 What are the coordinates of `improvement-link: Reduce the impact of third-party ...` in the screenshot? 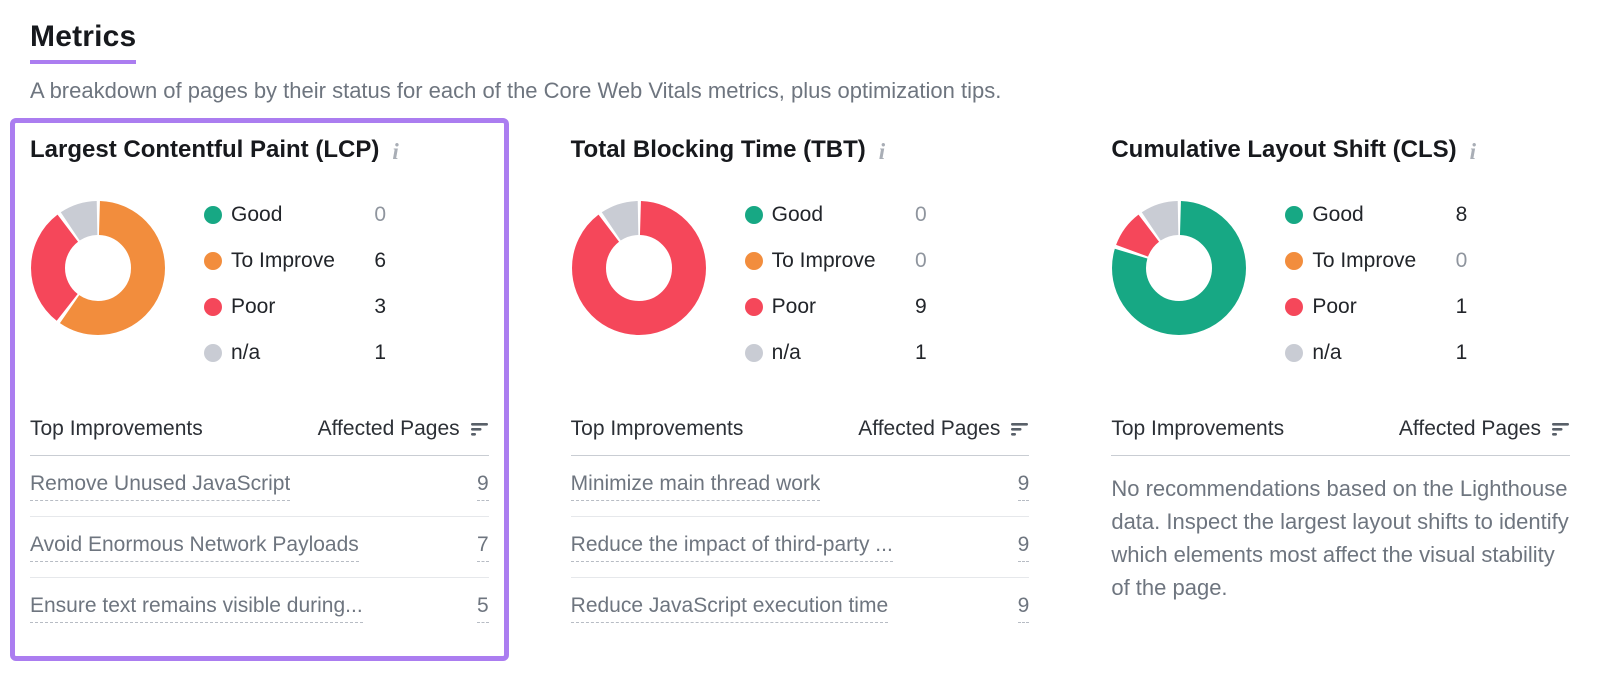 It's located at (731, 547).